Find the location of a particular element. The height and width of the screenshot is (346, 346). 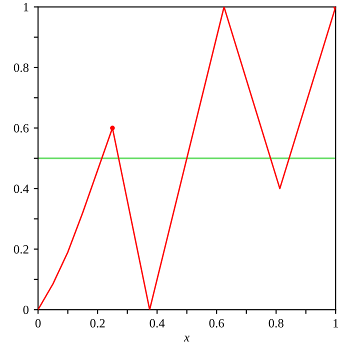

x-tick-label: 0.8 is located at coordinates (276, 323).